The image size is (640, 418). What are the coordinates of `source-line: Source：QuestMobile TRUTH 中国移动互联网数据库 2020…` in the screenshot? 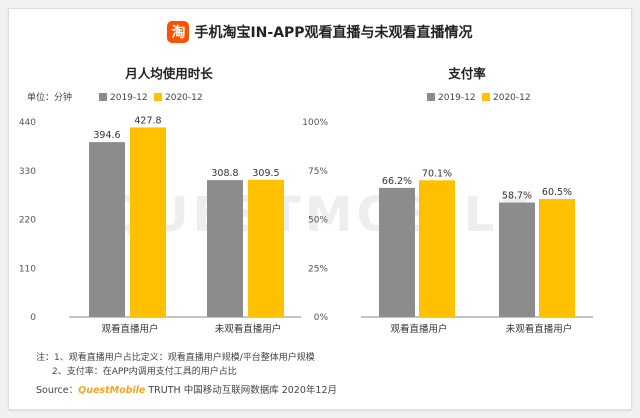 It's located at (186, 389).